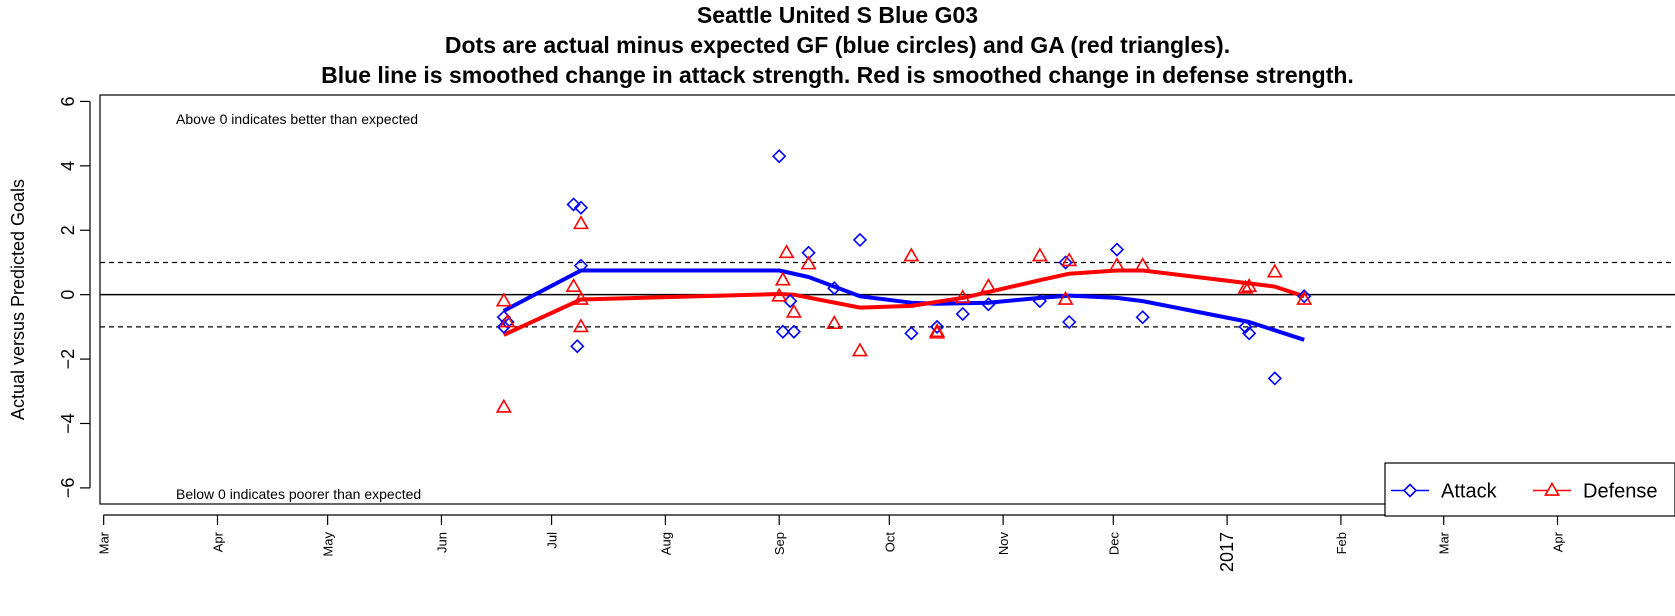  I want to click on x-tick-label: Oct, so click(889, 542).